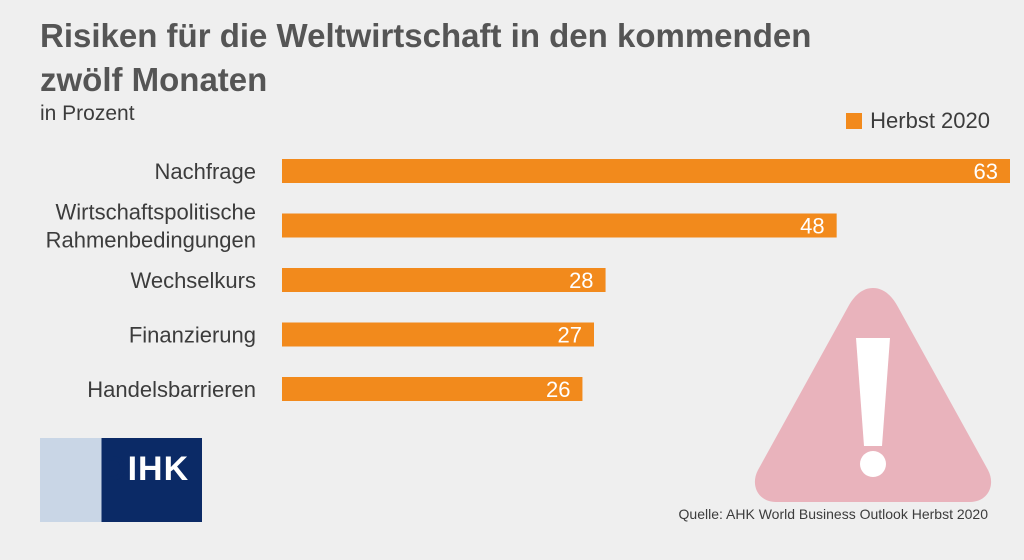 This screenshot has width=1024, height=560. Describe the element at coordinates (854, 121) in the screenshot. I see `legend-swatch` at that location.